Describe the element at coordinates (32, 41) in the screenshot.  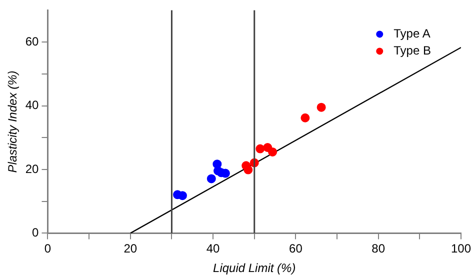
I see `y-tick-label: 60` at that location.